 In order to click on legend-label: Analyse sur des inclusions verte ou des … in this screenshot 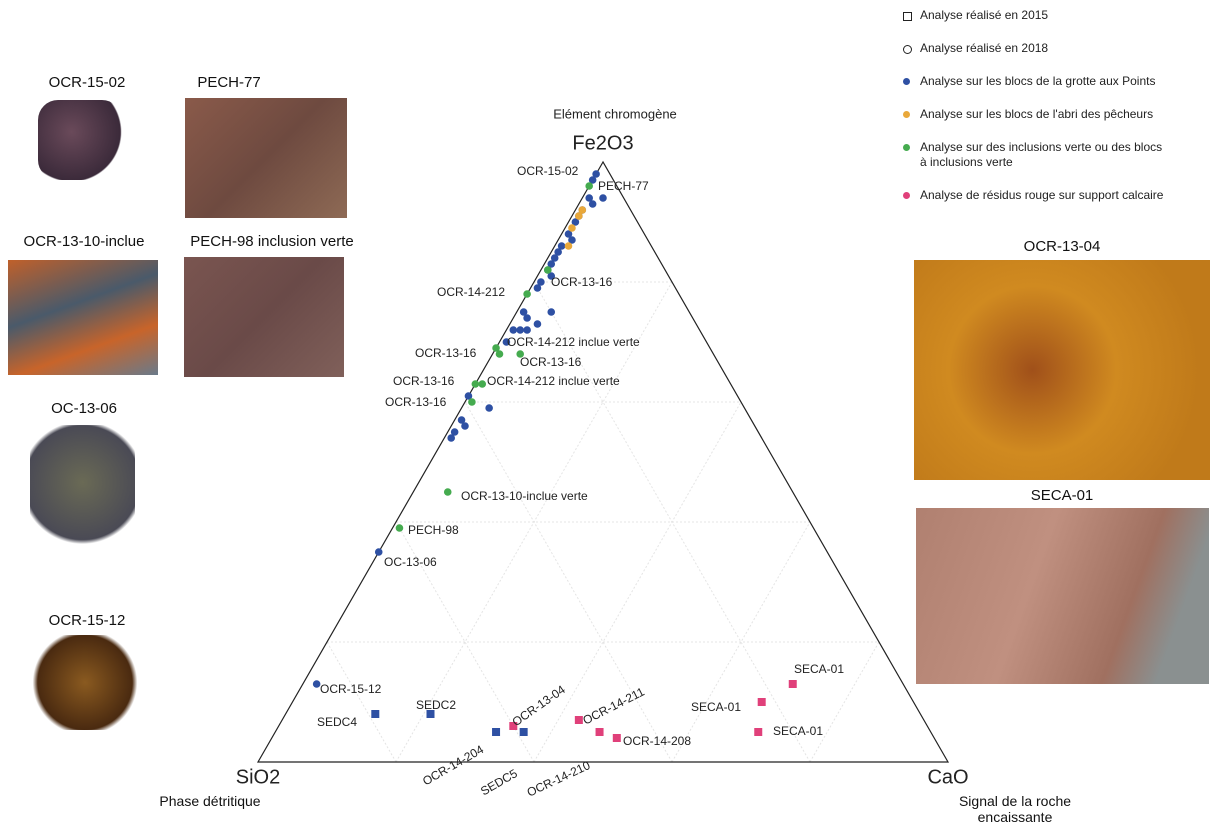, I will do `click(1041, 154)`.